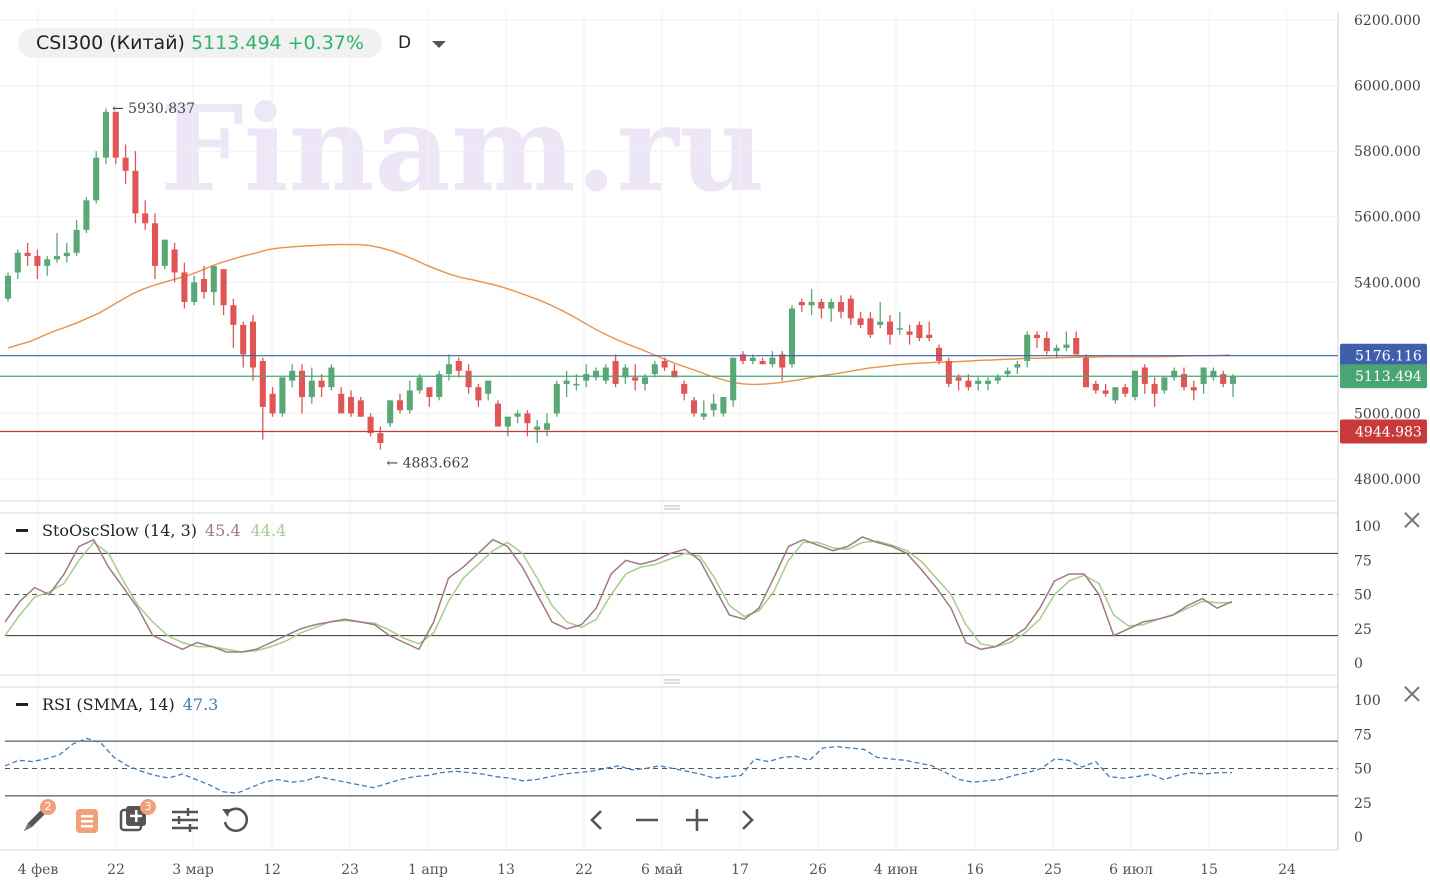  Describe the element at coordinates (200, 704) in the screenshot. I see `rsi-value: 47.3` at that location.